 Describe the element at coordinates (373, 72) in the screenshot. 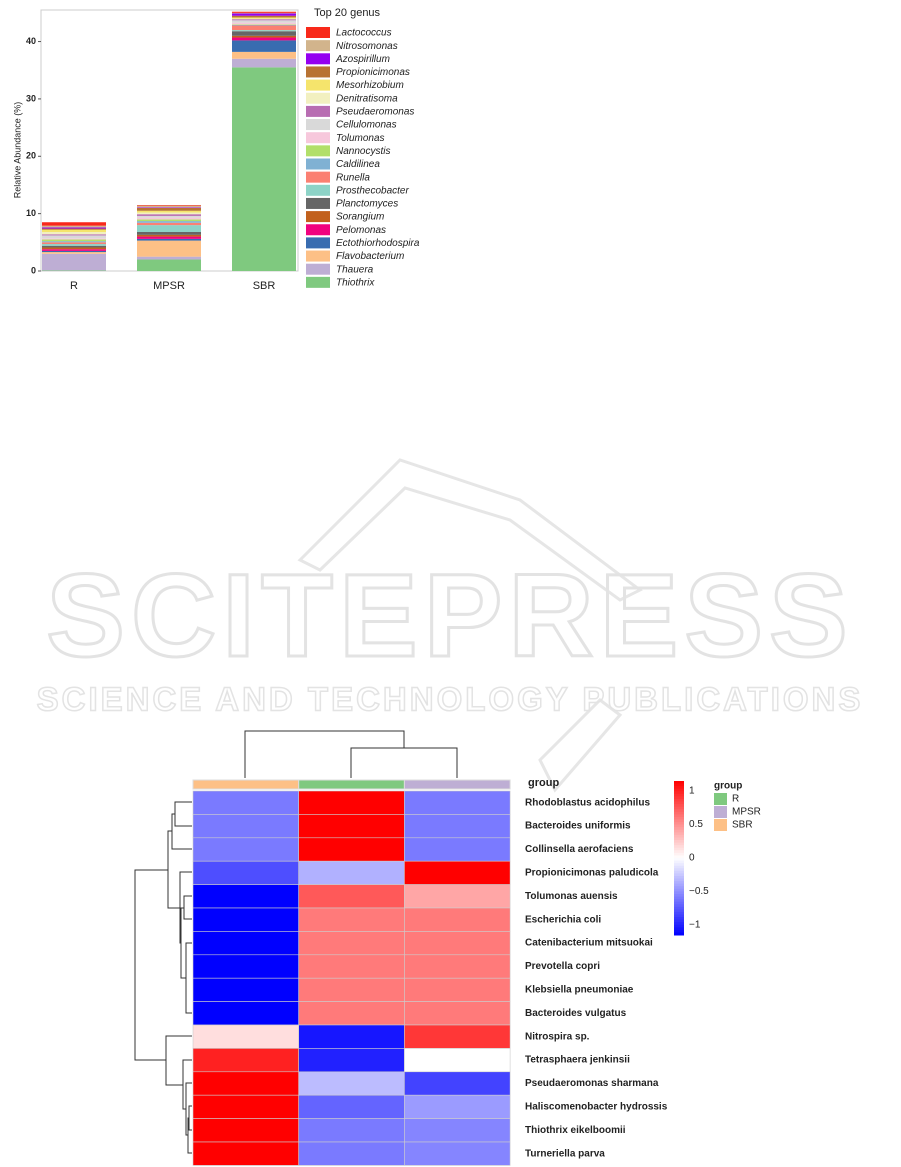

I see `legend-label: Propionicimonas` at that location.